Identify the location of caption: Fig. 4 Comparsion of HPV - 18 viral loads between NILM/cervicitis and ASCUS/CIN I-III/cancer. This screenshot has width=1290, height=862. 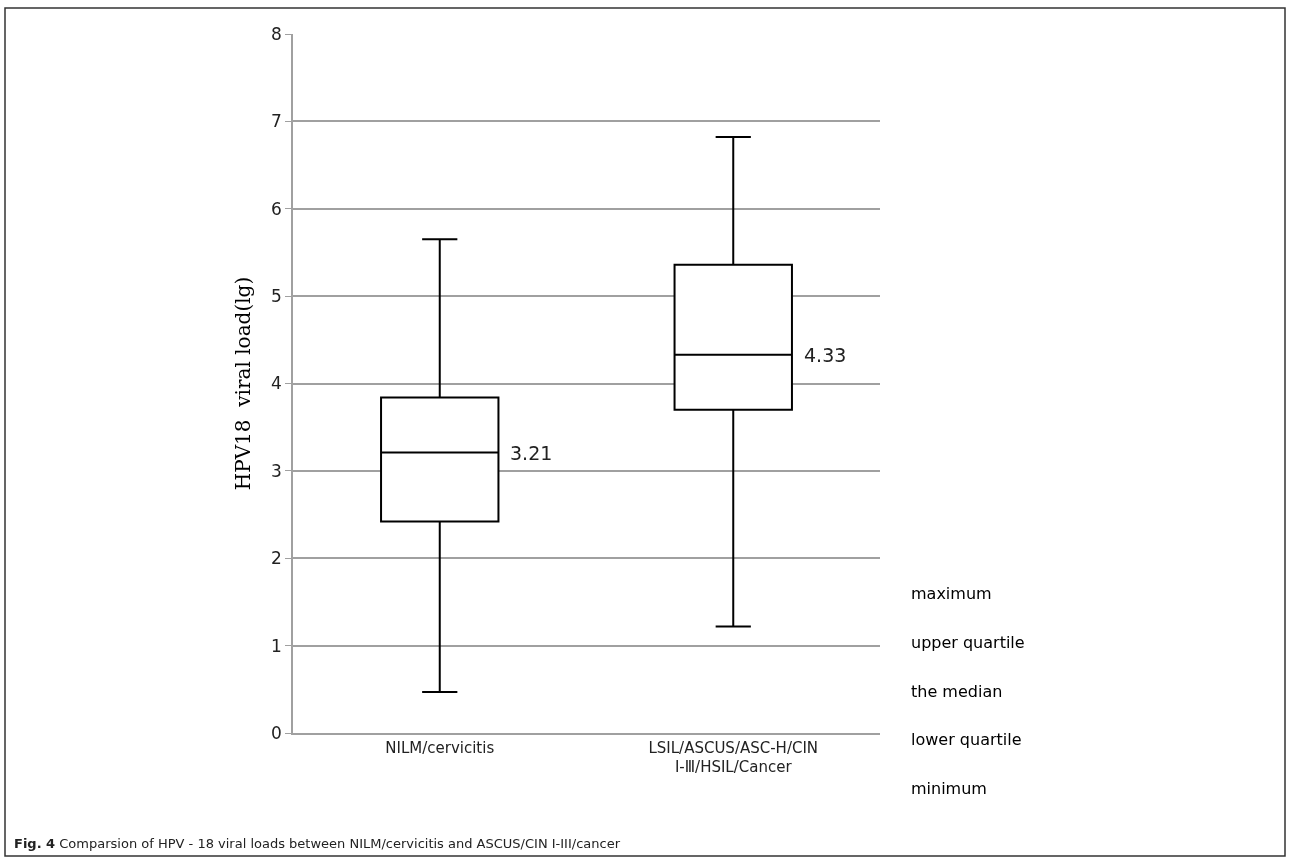
(317, 843).